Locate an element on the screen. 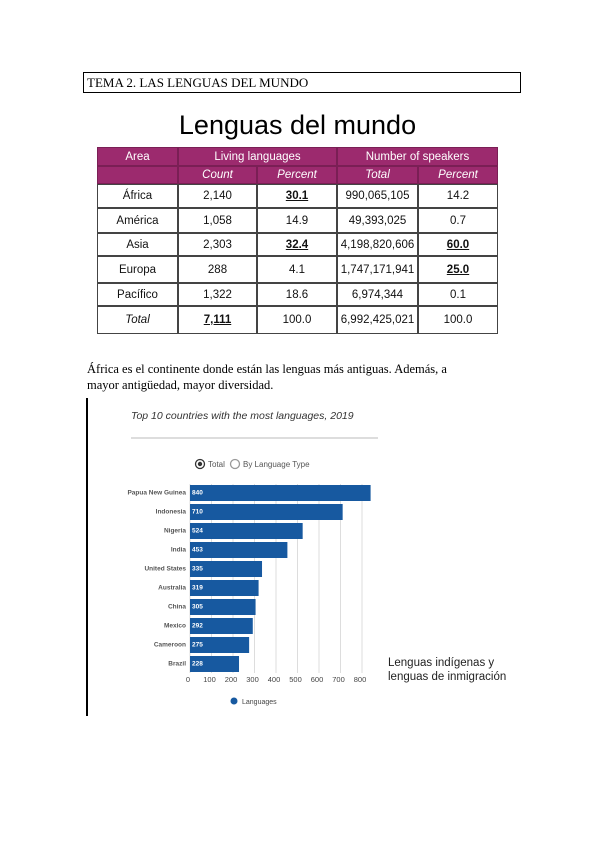 The image size is (599, 848). y-tick-label: India is located at coordinates (179, 550).